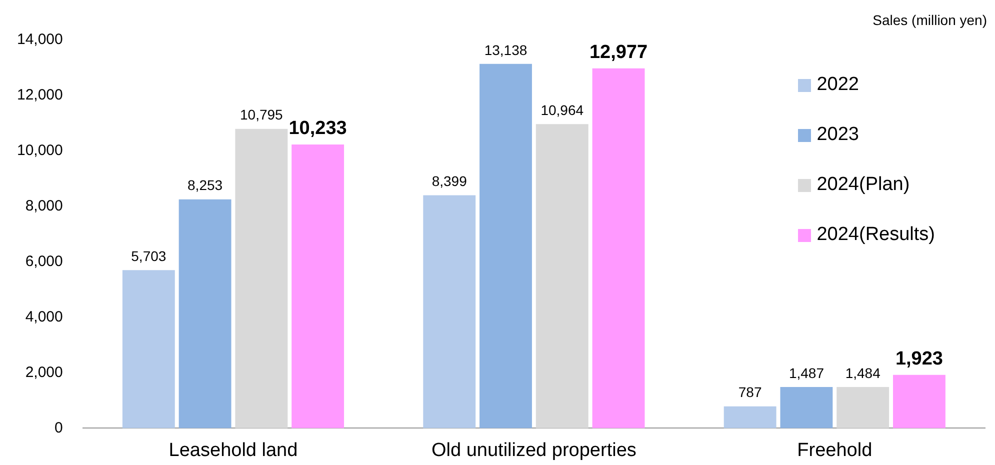 The width and height of the screenshot is (995, 465). Describe the element at coordinates (39, 39) in the screenshot. I see `y-tick-label: 14,000` at that location.